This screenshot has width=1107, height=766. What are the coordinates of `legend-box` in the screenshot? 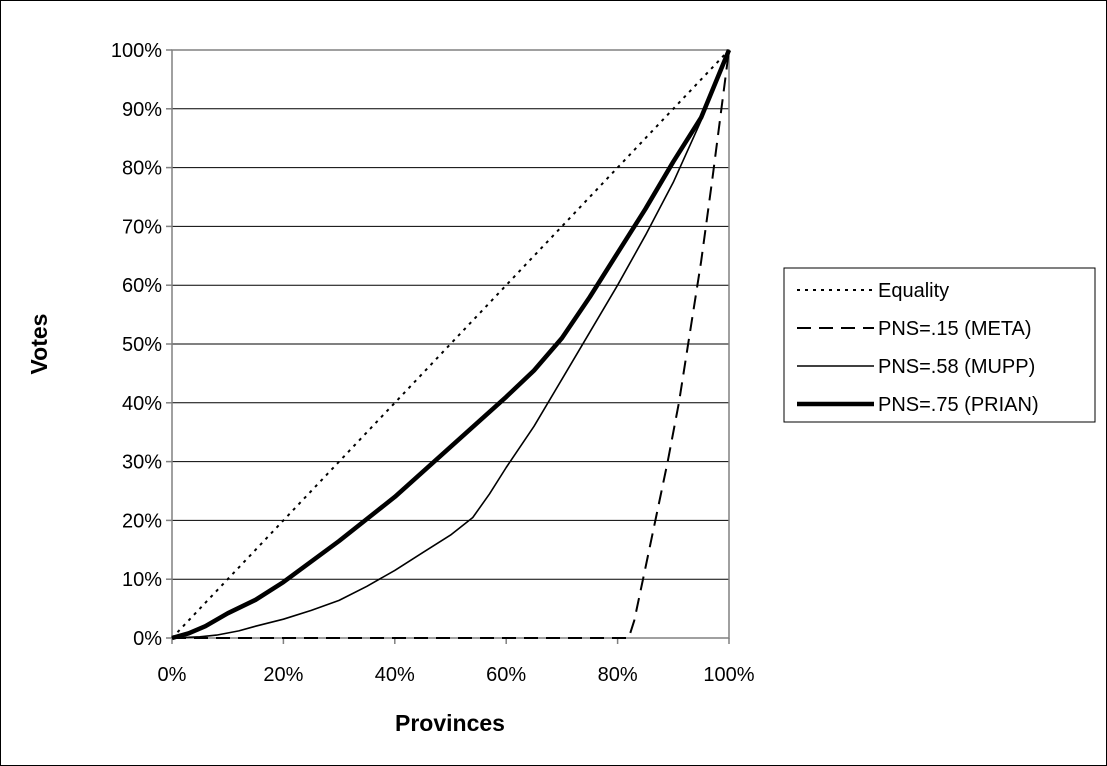 It's located at (939, 345).